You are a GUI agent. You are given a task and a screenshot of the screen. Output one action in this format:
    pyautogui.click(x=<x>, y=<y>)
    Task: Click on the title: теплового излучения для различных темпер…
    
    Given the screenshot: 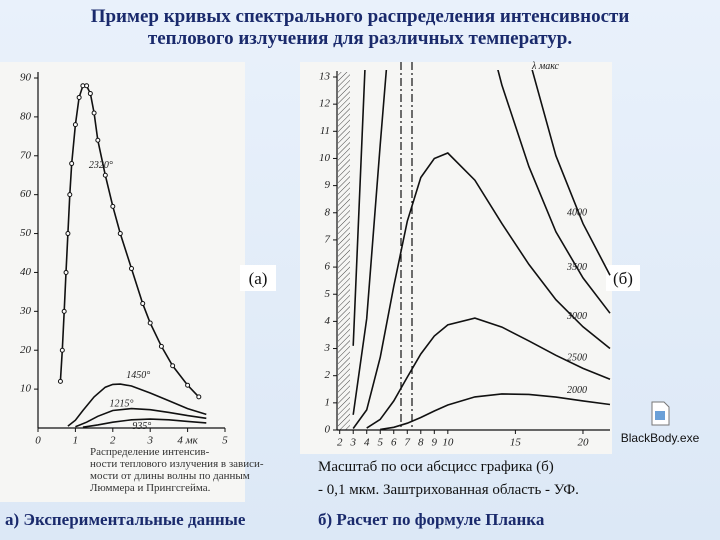 What is the action you would take?
    pyautogui.click(x=360, y=38)
    